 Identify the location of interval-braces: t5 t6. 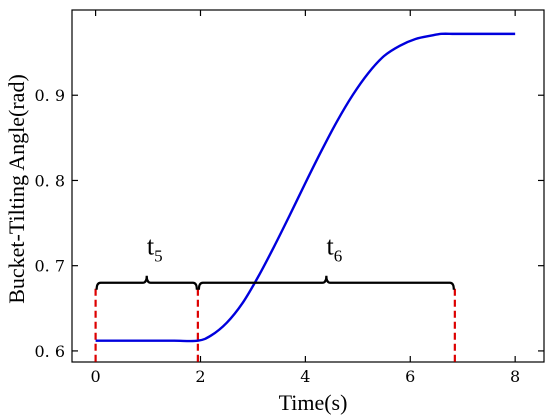
(275, 261).